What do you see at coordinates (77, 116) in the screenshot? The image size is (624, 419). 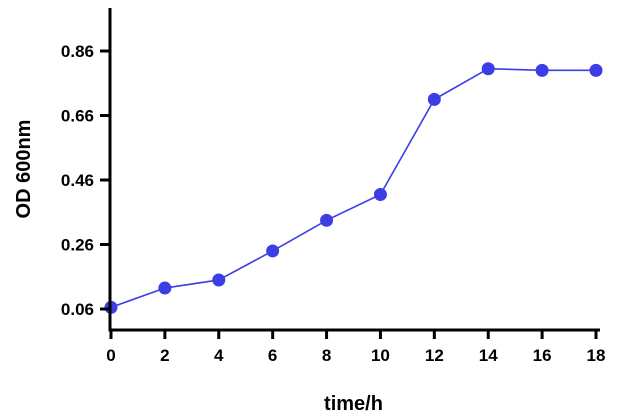 I see `y-tick-label: 0.66` at bounding box center [77, 116].